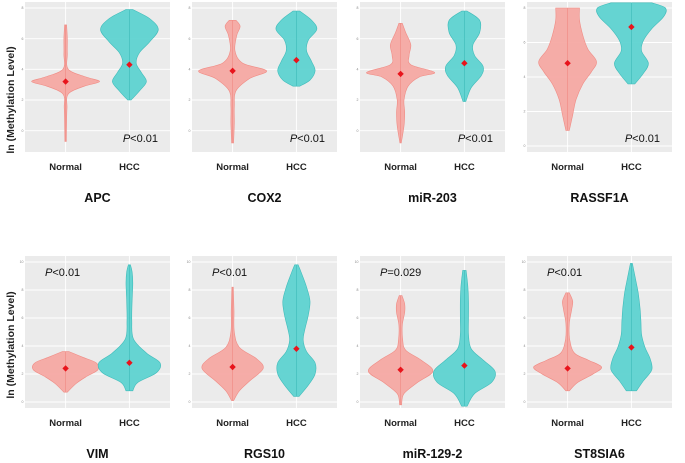  What do you see at coordinates (599, 198) in the screenshot?
I see `gene-name: RASSF1A` at bounding box center [599, 198].